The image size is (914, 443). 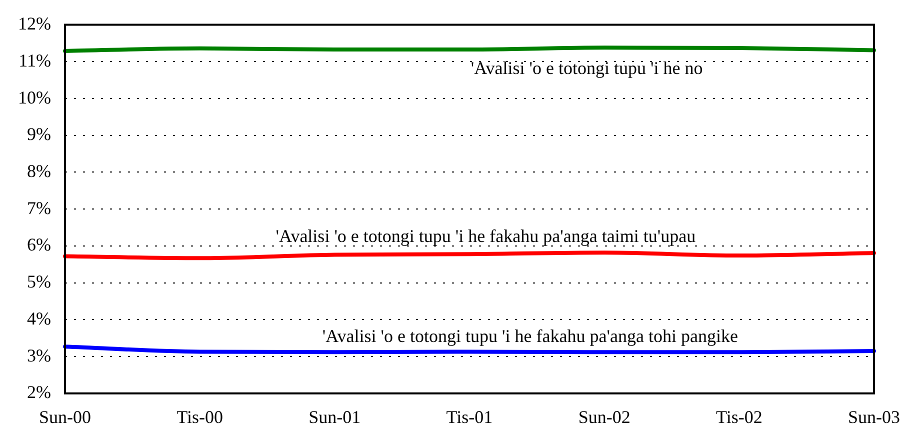 I want to click on y-tick-label: 5%, so click(x=38, y=282).